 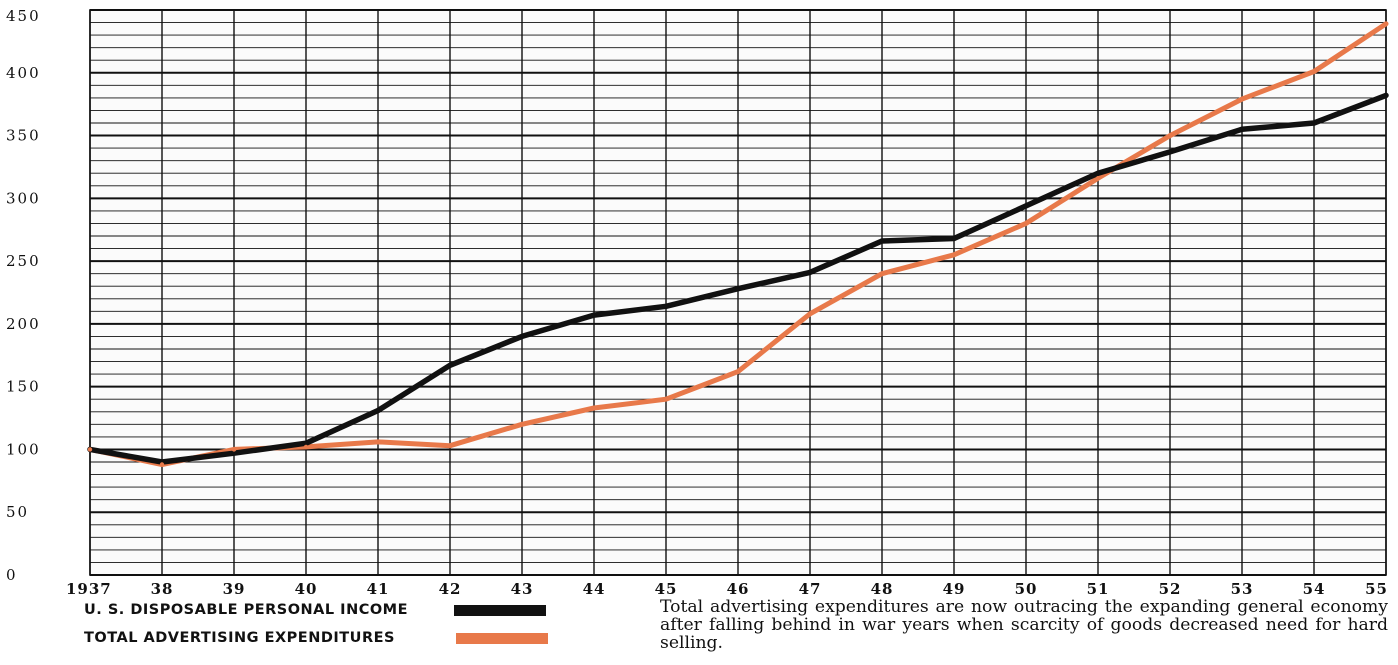 I want to click on x-tick-label: 44, so click(x=594, y=589).